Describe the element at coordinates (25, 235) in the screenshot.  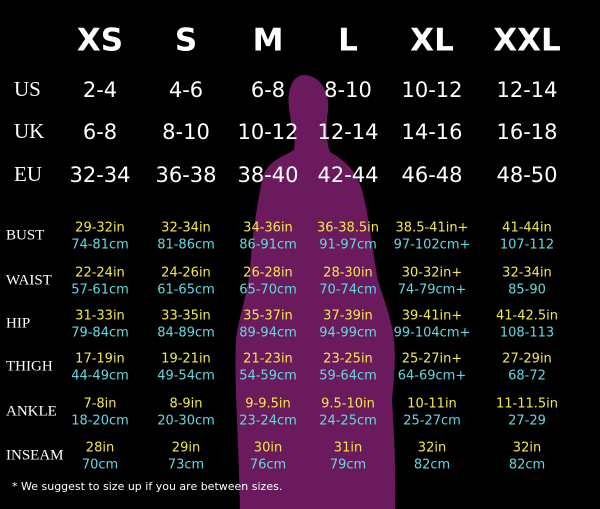
I see `row-label: BUST` at that location.